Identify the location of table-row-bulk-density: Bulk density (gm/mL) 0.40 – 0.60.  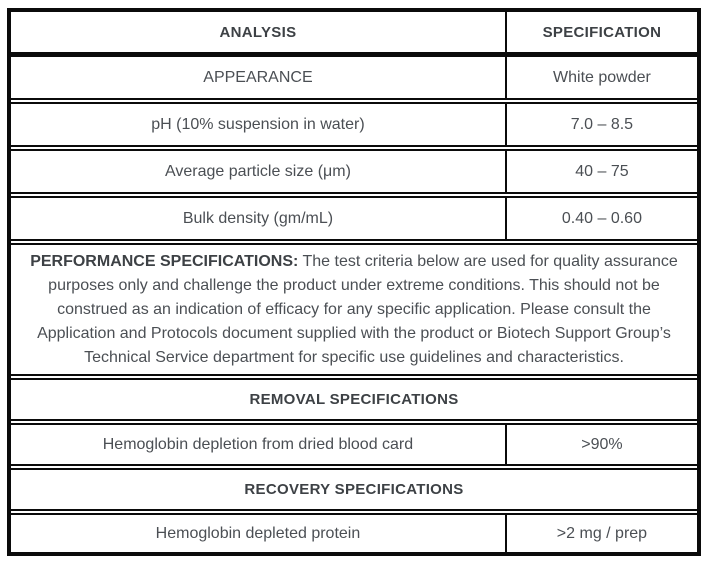
(354, 218).